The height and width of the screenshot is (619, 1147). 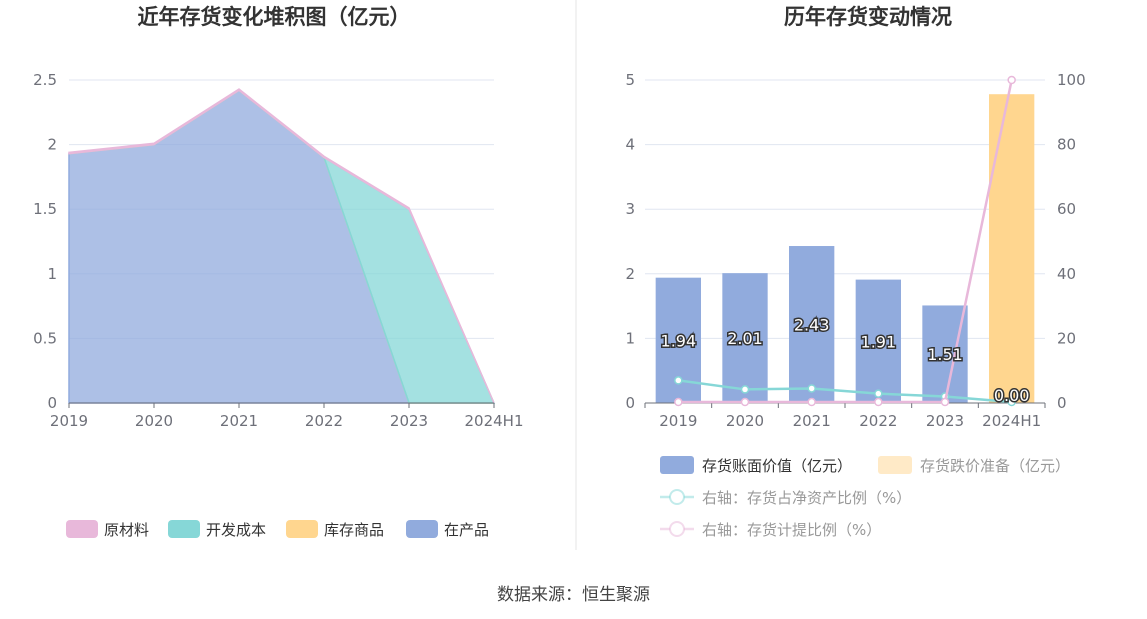 I want to click on left-legend-item: 原材料, so click(x=107, y=529).